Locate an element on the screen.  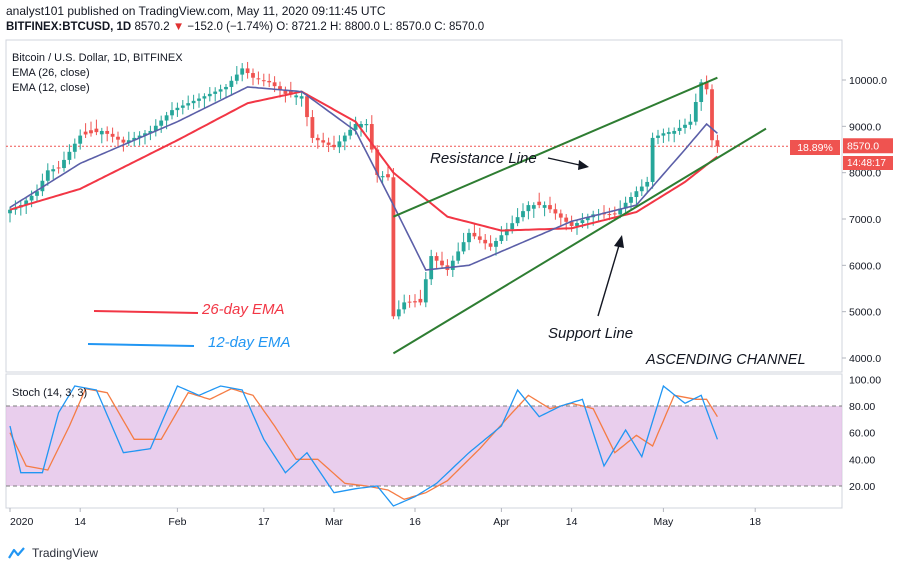
ema26-legend-label: 26-day EMA is located at coordinates (243, 309).